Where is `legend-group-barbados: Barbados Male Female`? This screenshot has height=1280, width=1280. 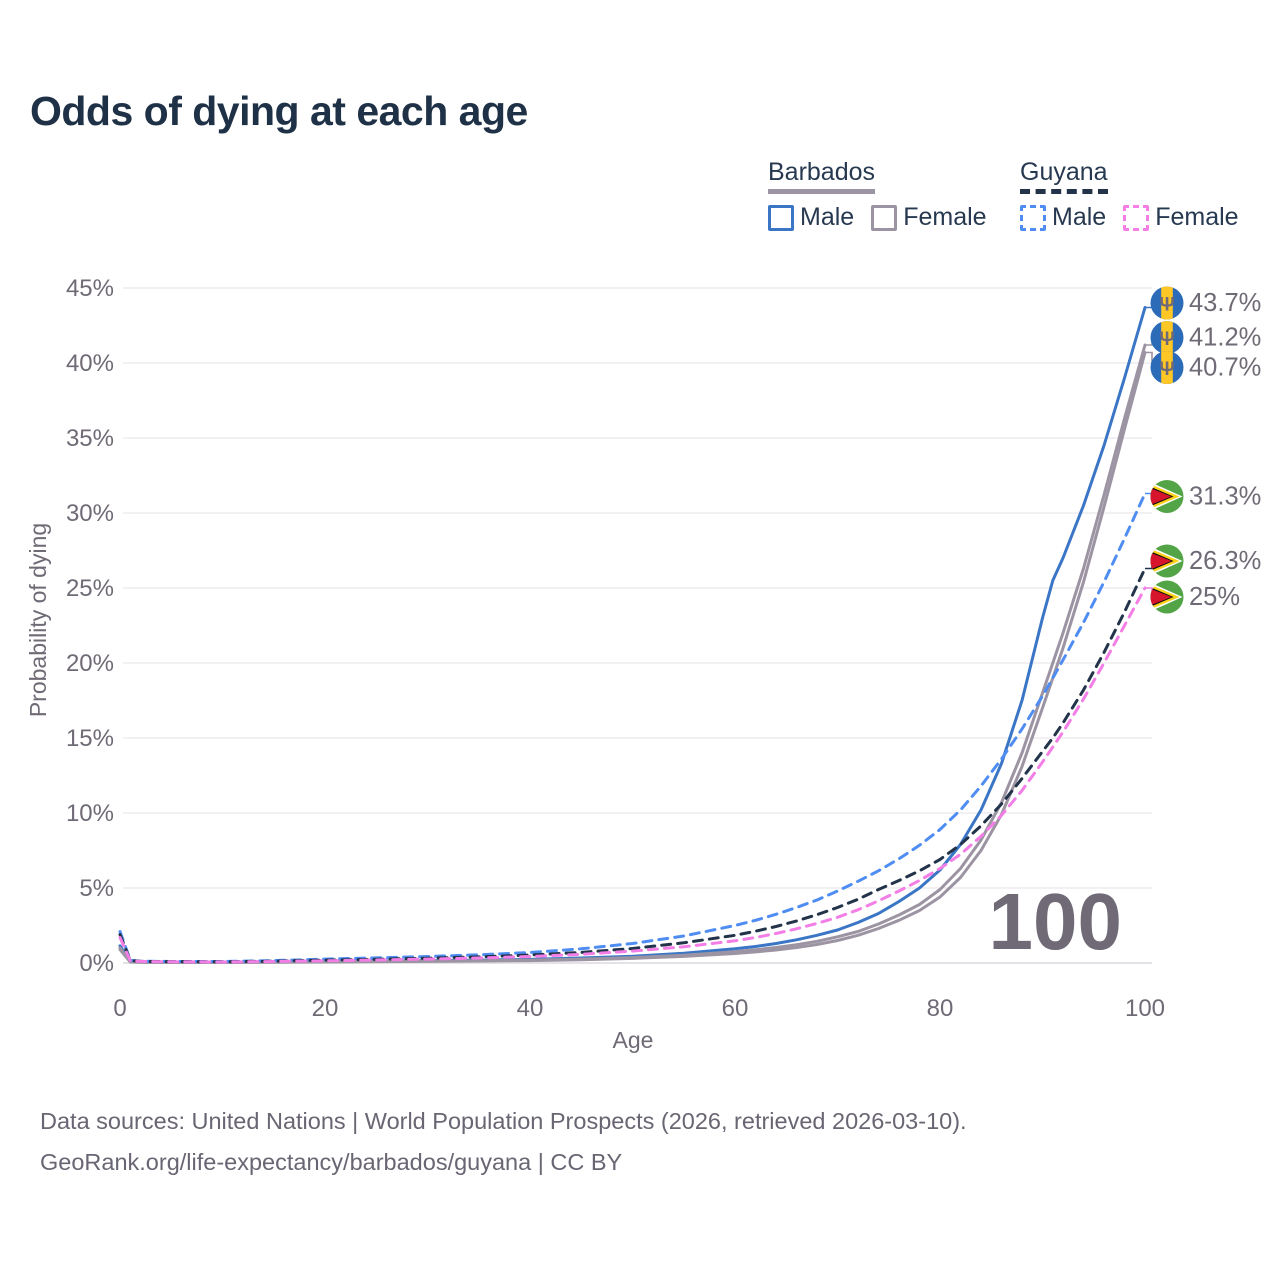
legend-group-barbados: Barbados Male Female is located at coordinates (877, 195).